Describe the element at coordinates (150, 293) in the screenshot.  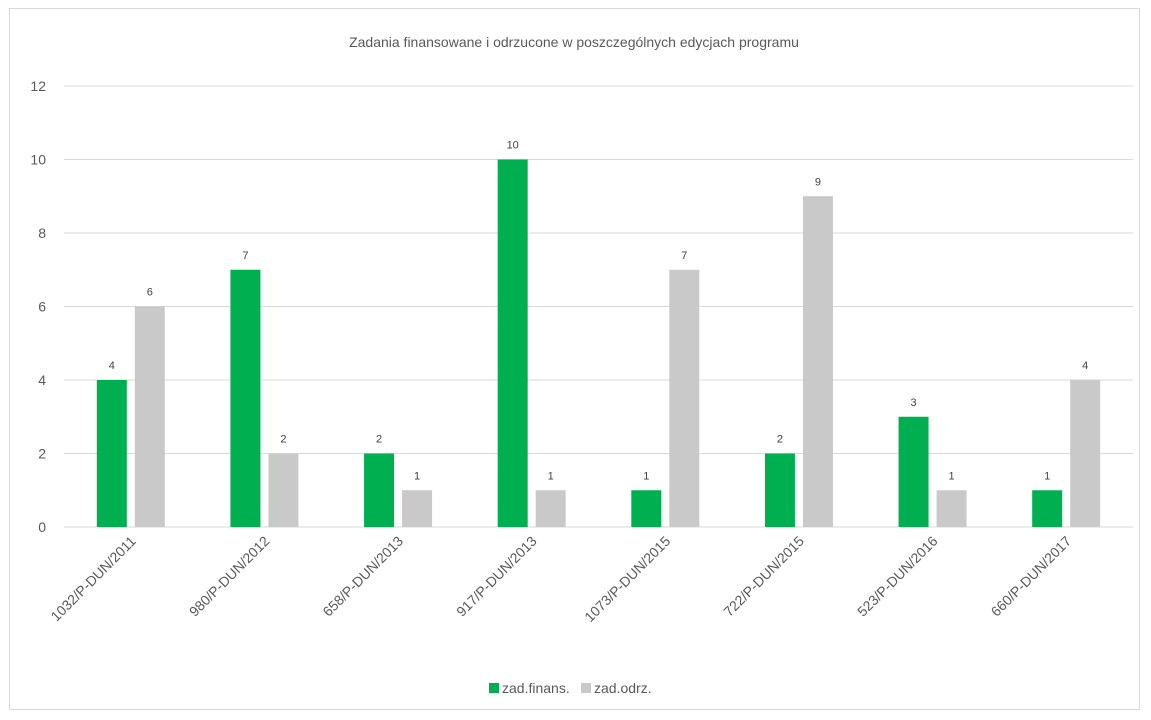
I see `data-label: 6` at that location.